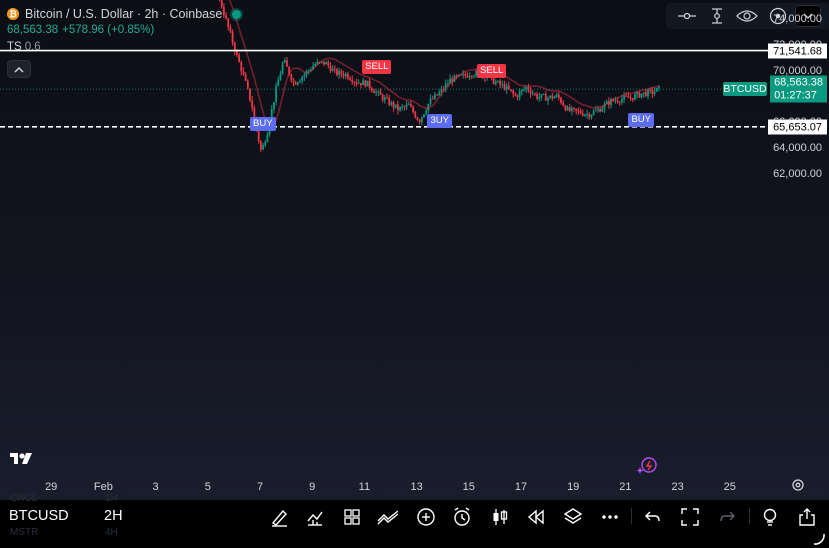  What do you see at coordinates (610, 517) in the screenshot?
I see `more-icon` at bounding box center [610, 517].